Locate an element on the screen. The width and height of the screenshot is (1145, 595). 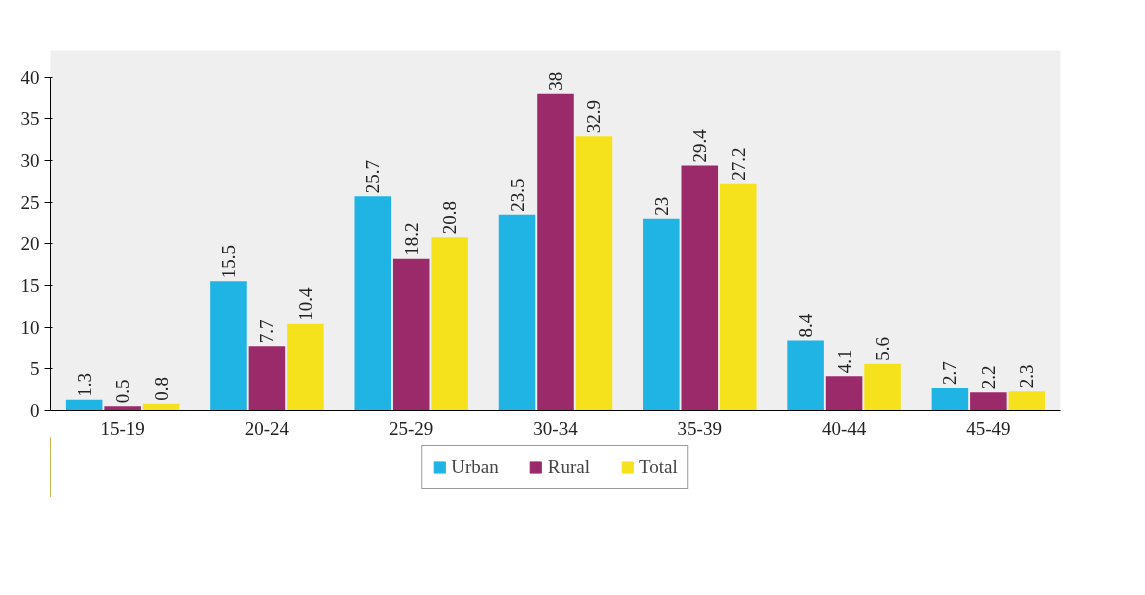
y-tick-label: 0 is located at coordinates (35, 410).